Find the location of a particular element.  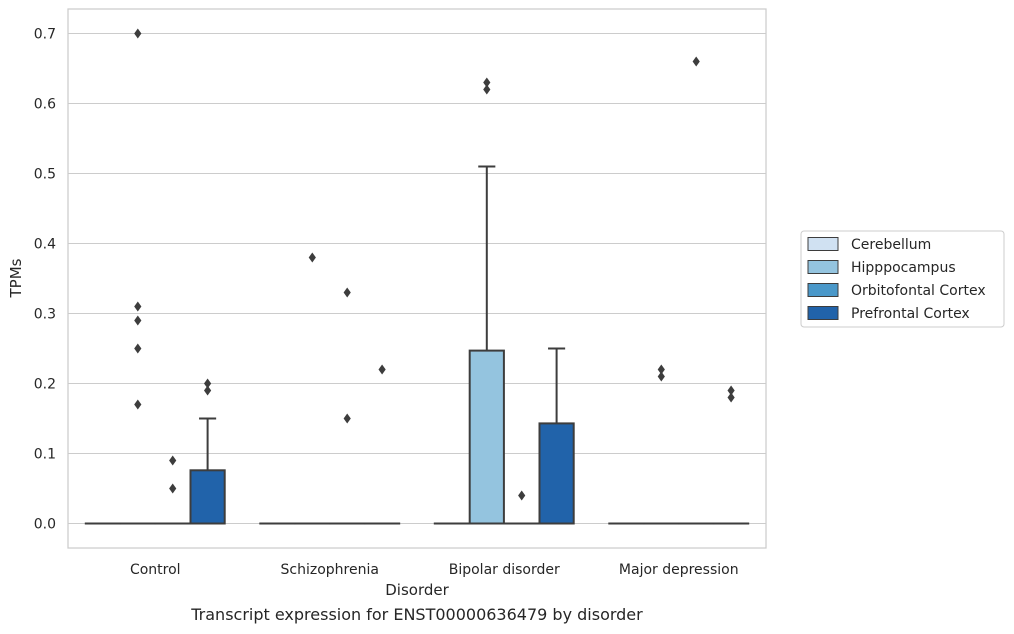

x-tick-label: Control is located at coordinates (155, 570).